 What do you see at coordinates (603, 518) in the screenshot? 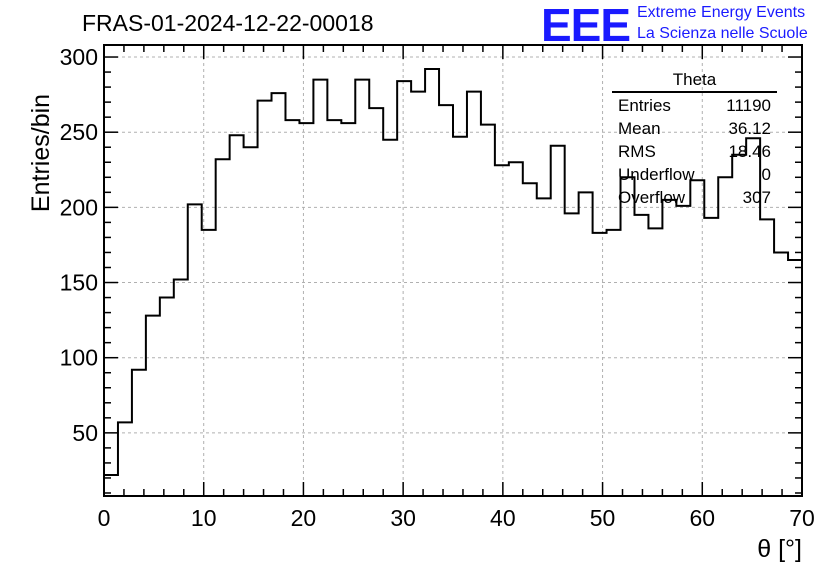
I see `x-tick-label: 50` at bounding box center [603, 518].